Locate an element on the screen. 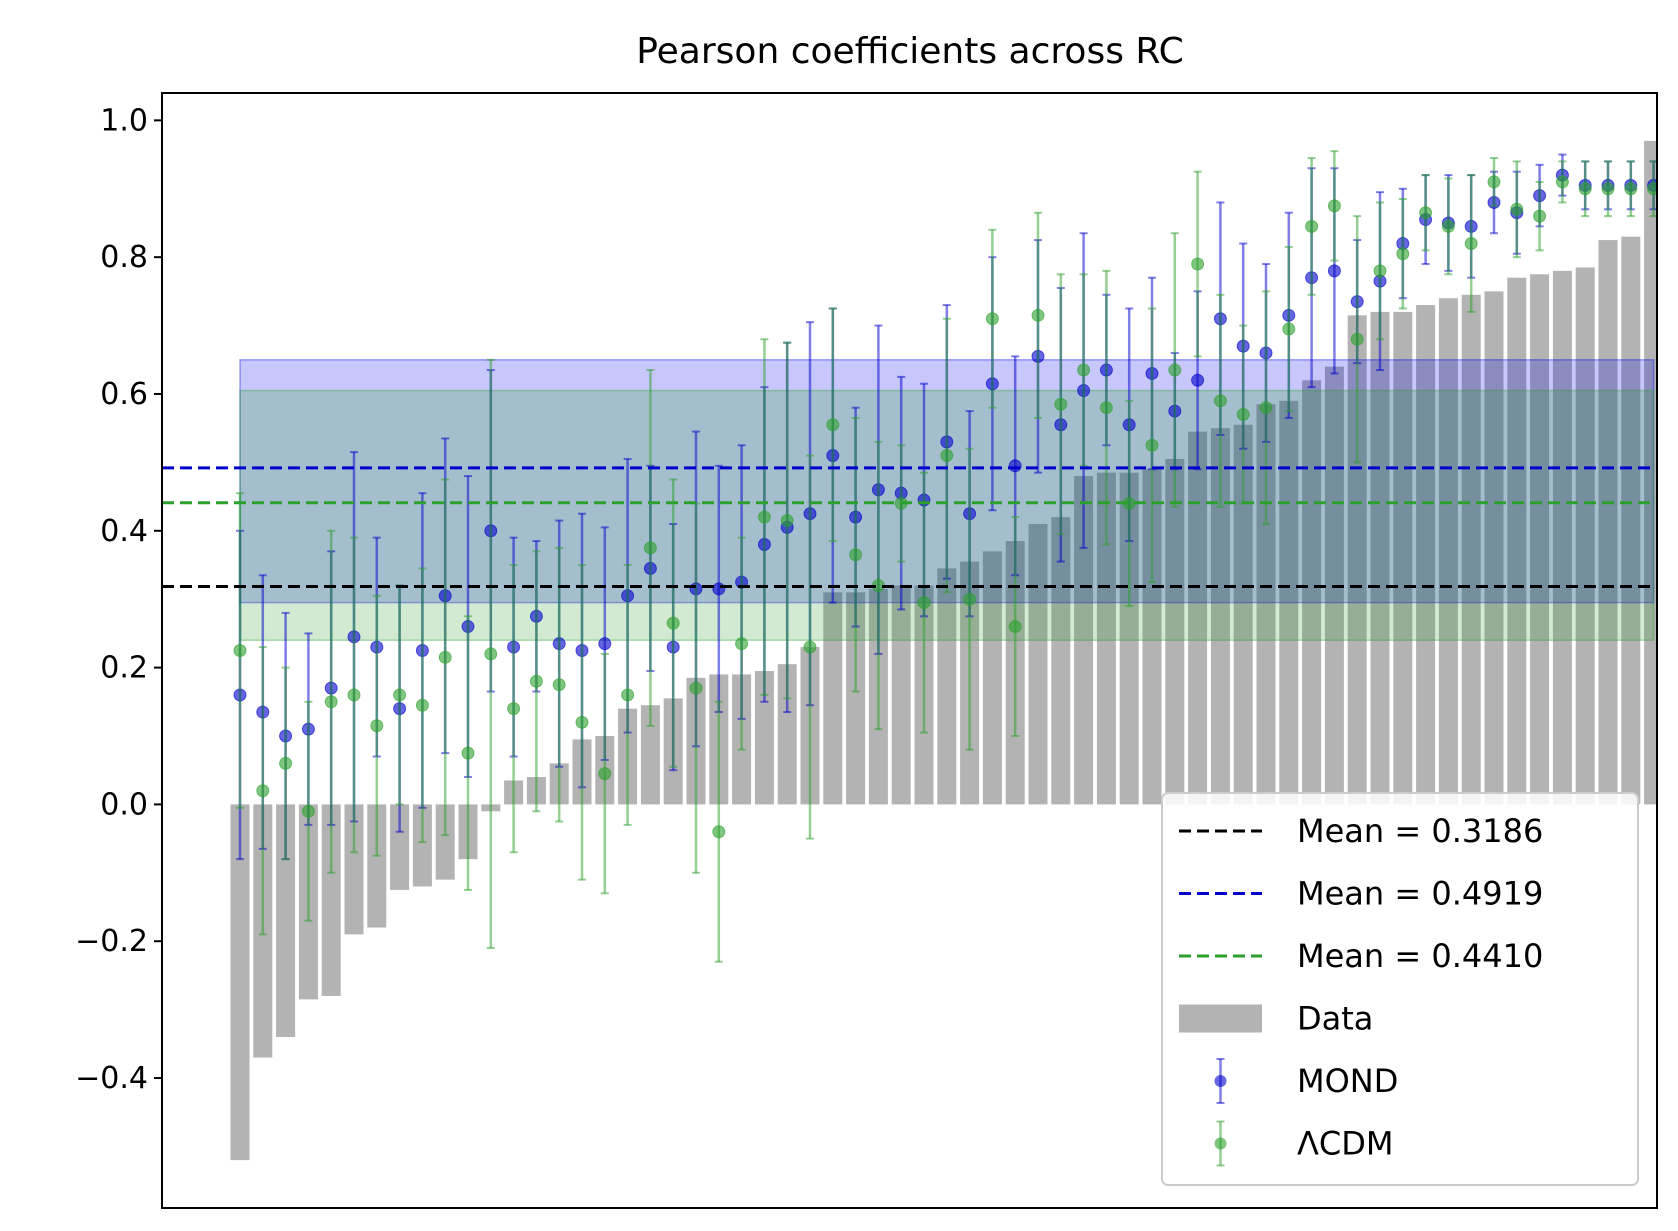 The width and height of the screenshot is (1678, 1231). legend-label: Mean = 0.3186 is located at coordinates (1420, 831).